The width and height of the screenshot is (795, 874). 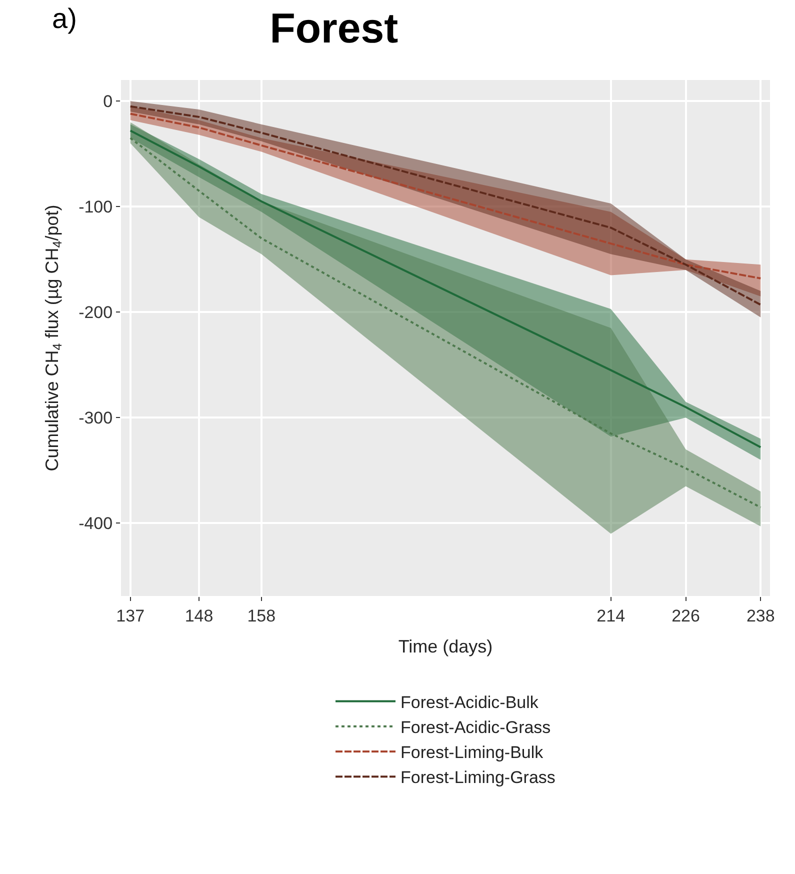 I want to click on x-tick-label: 226, so click(x=686, y=616).